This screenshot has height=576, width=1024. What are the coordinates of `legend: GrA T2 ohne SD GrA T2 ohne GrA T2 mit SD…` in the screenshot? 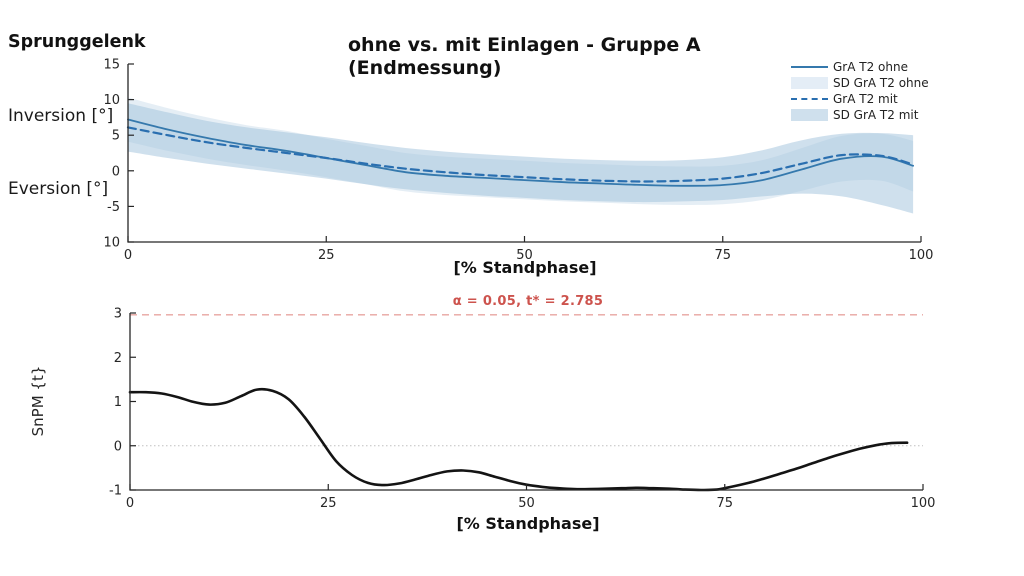 It's located at (860, 91).